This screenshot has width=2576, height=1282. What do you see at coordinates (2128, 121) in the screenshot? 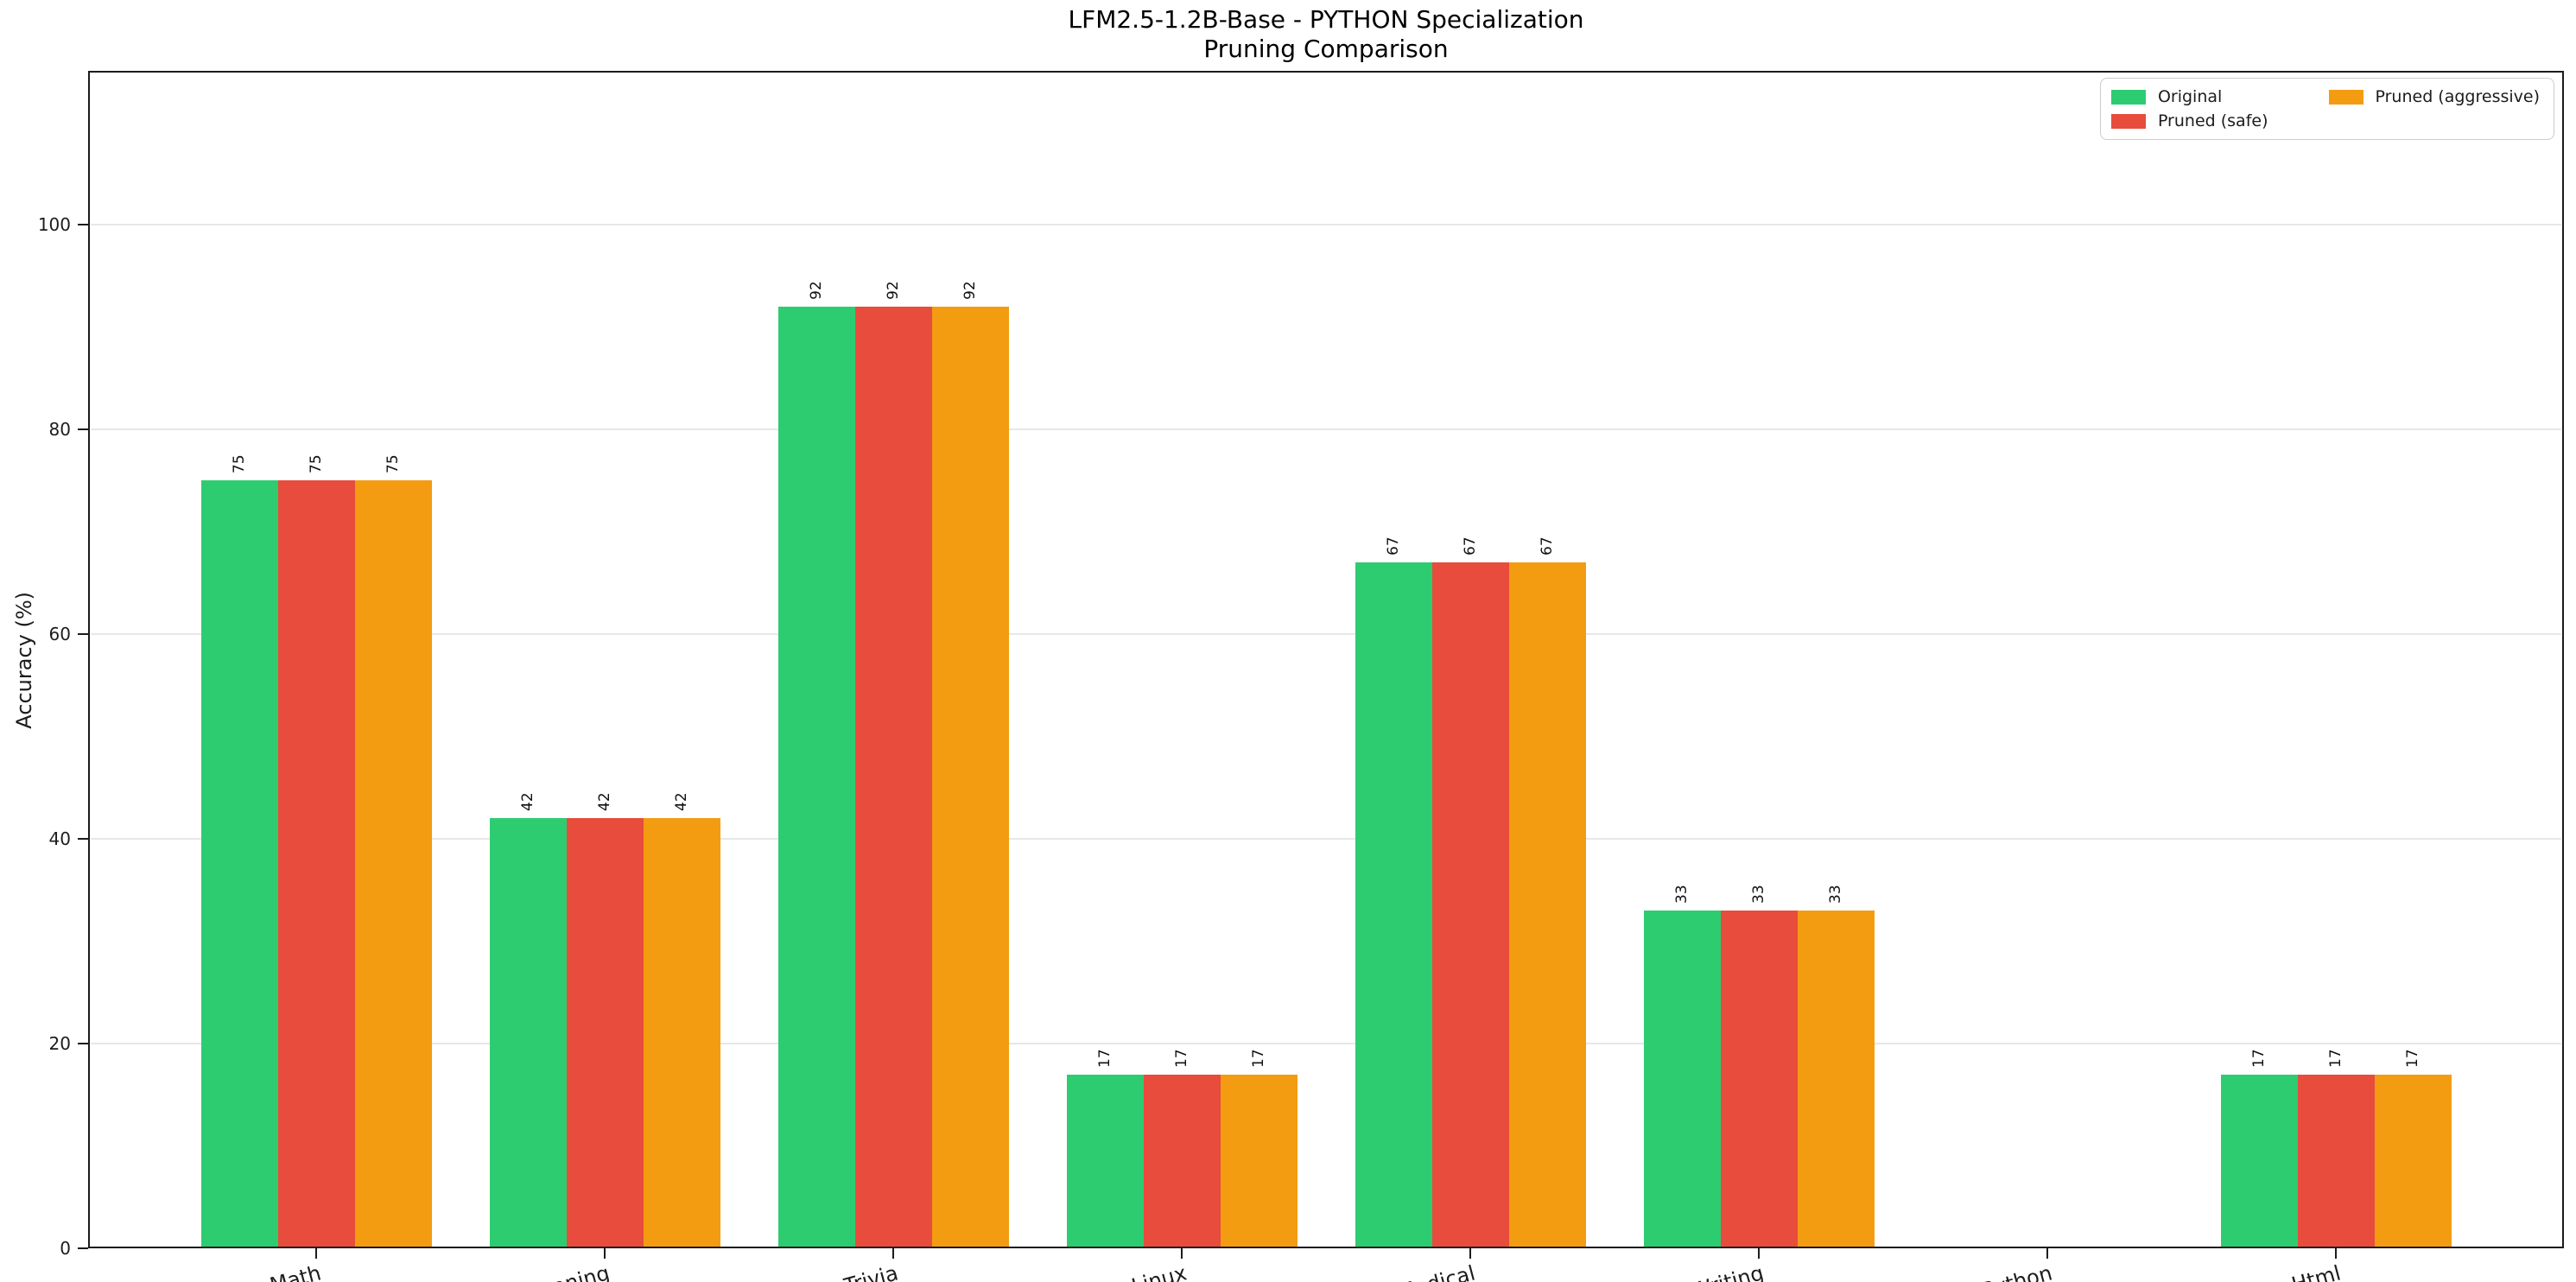
I see `legend-swatch-pruned-safe` at bounding box center [2128, 121].